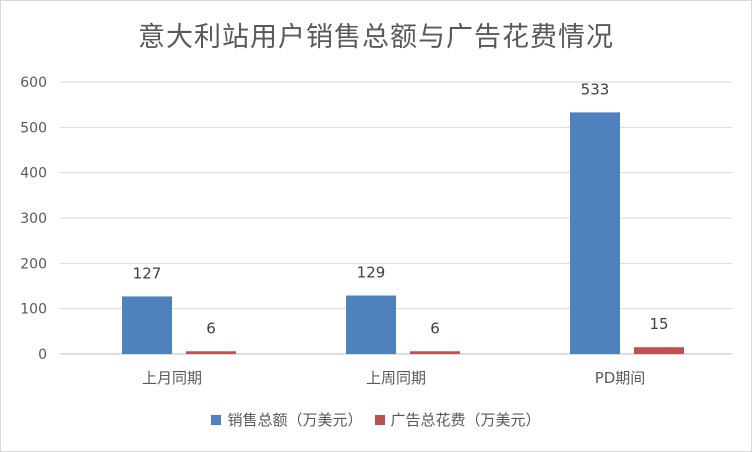 The height and width of the screenshot is (452, 752). I want to click on data-label: 127, so click(147, 273).